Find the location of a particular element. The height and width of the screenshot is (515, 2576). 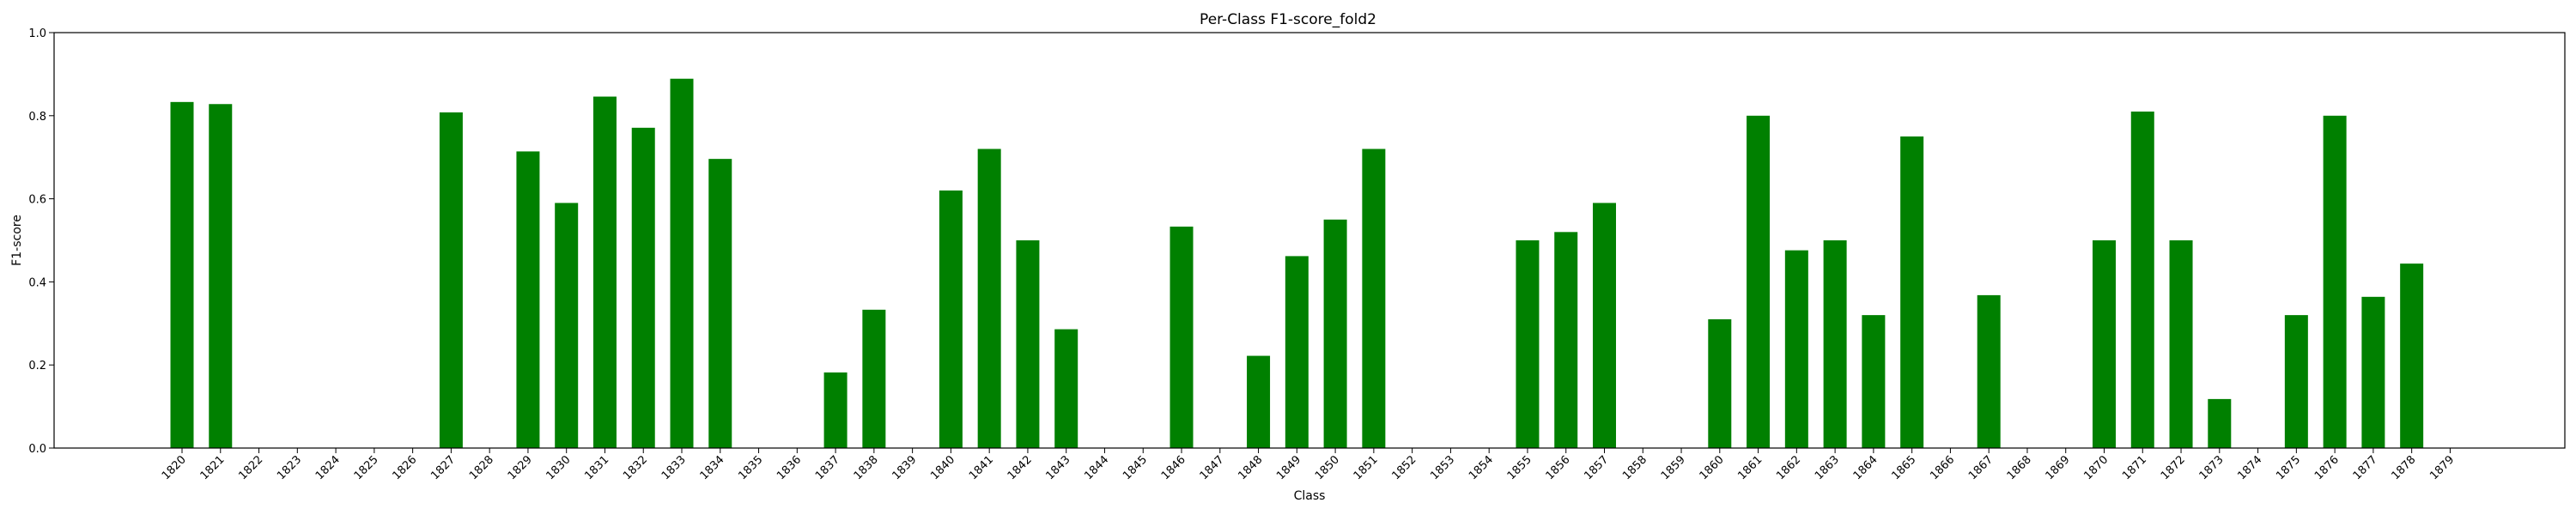

x-tick-label-1837: 1837 is located at coordinates (828, 467).